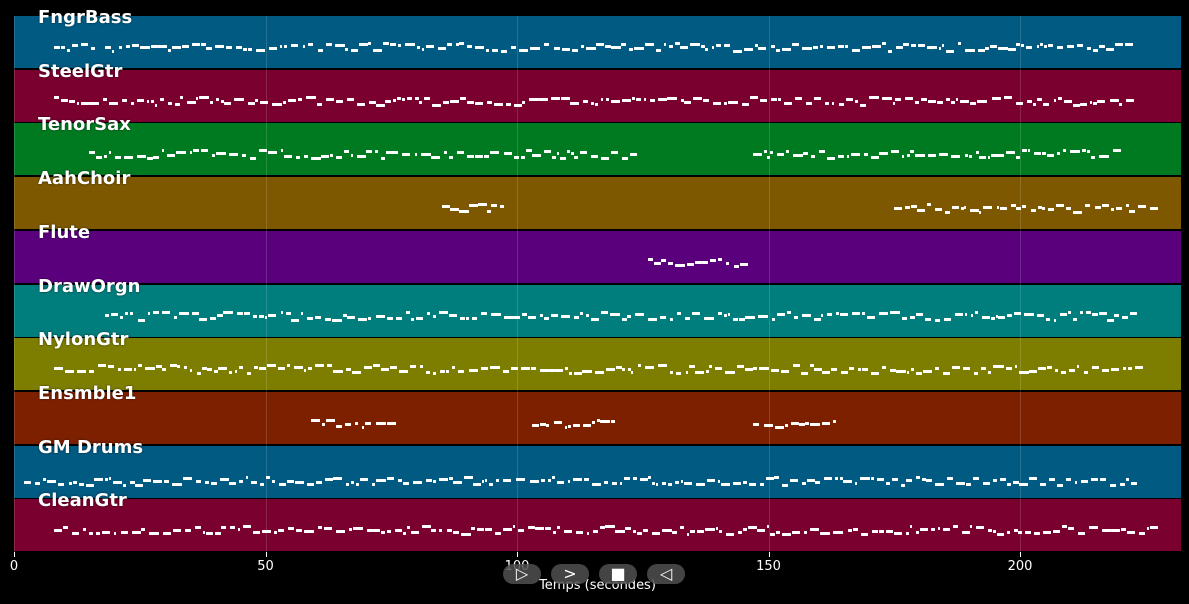 The height and width of the screenshot is (604, 1189). What do you see at coordinates (522, 574) in the screenshot?
I see `play-button: ▷` at bounding box center [522, 574].